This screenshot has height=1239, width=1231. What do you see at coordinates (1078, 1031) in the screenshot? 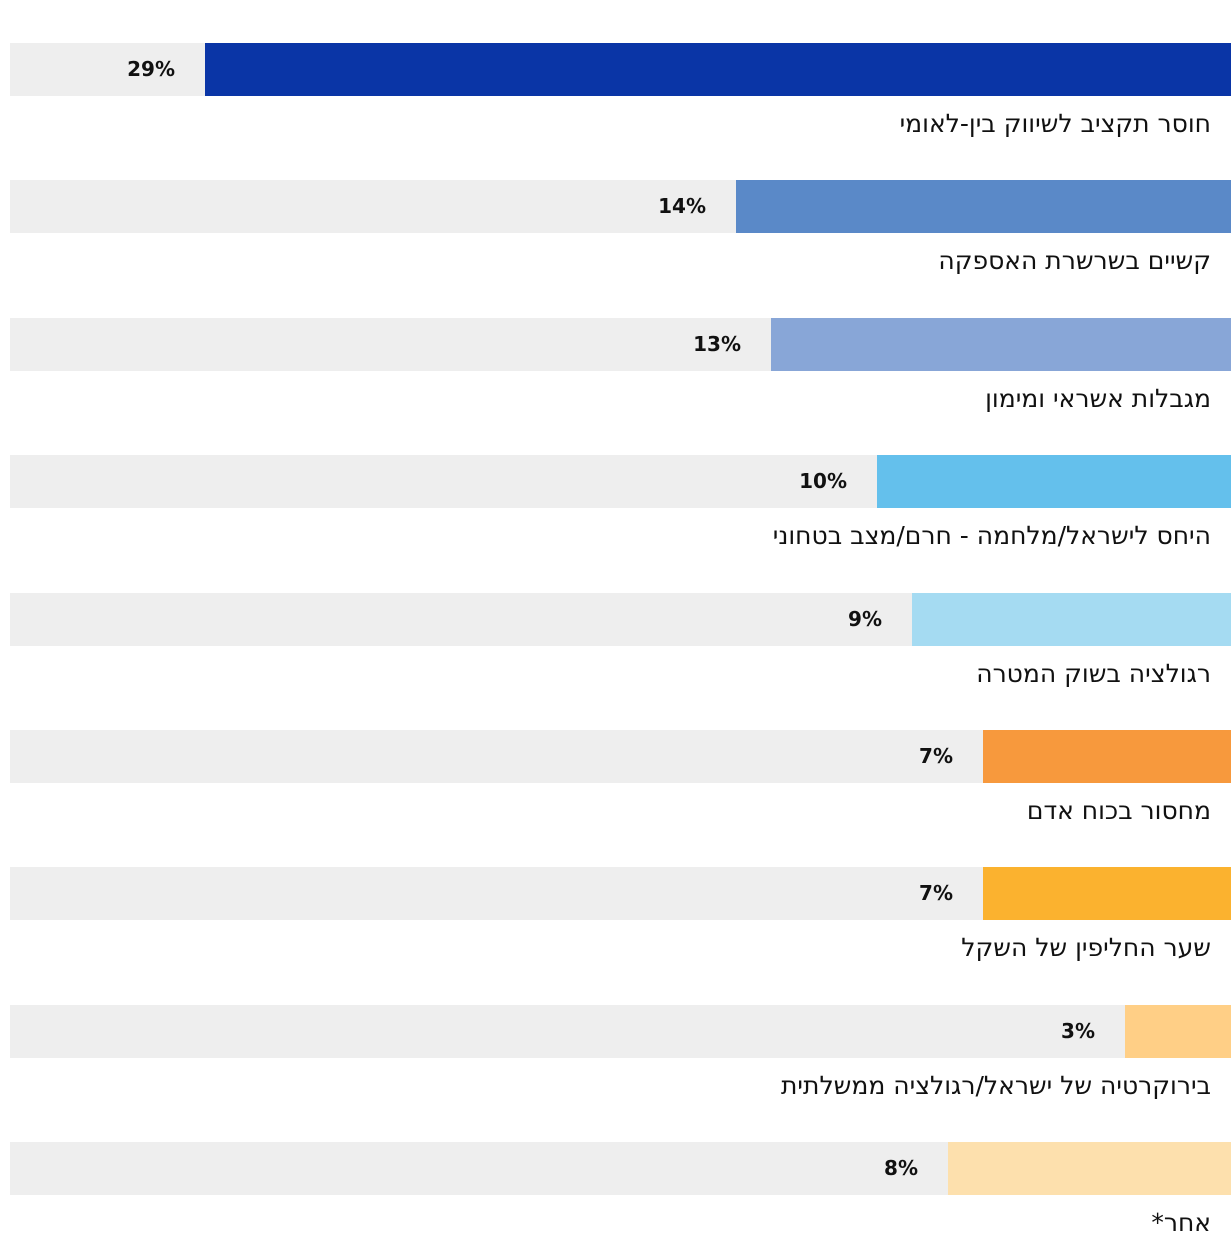
I see `bar-value-label: 3%` at bounding box center [1078, 1031].